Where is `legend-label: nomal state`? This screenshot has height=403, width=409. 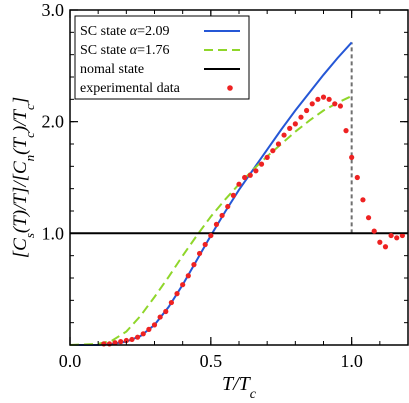 legend-label: nomal state is located at coordinates (112, 69).